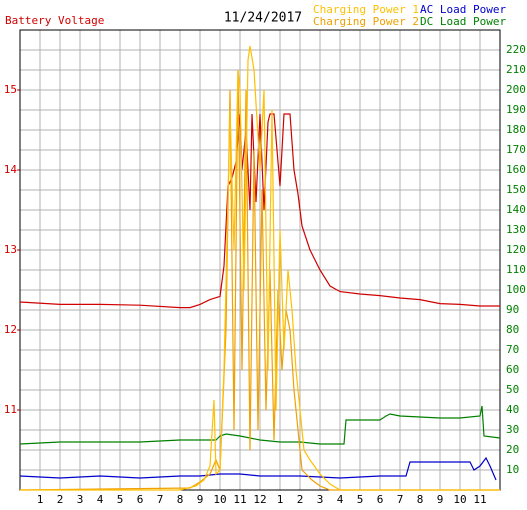 This screenshot has height=510, width=527. I want to click on y-tick-label: 12, so click(10, 329).